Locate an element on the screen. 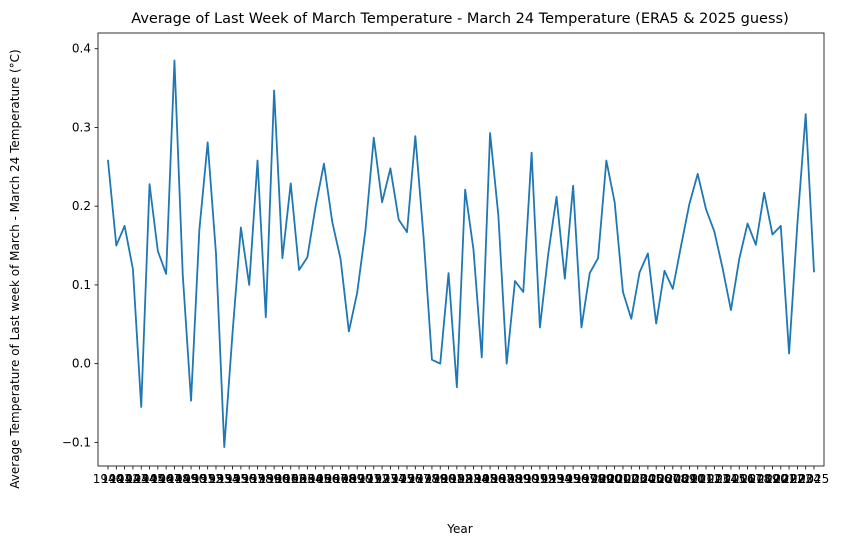 The image size is (857, 547). x-tick-label: 2011 is located at coordinates (697, 479).